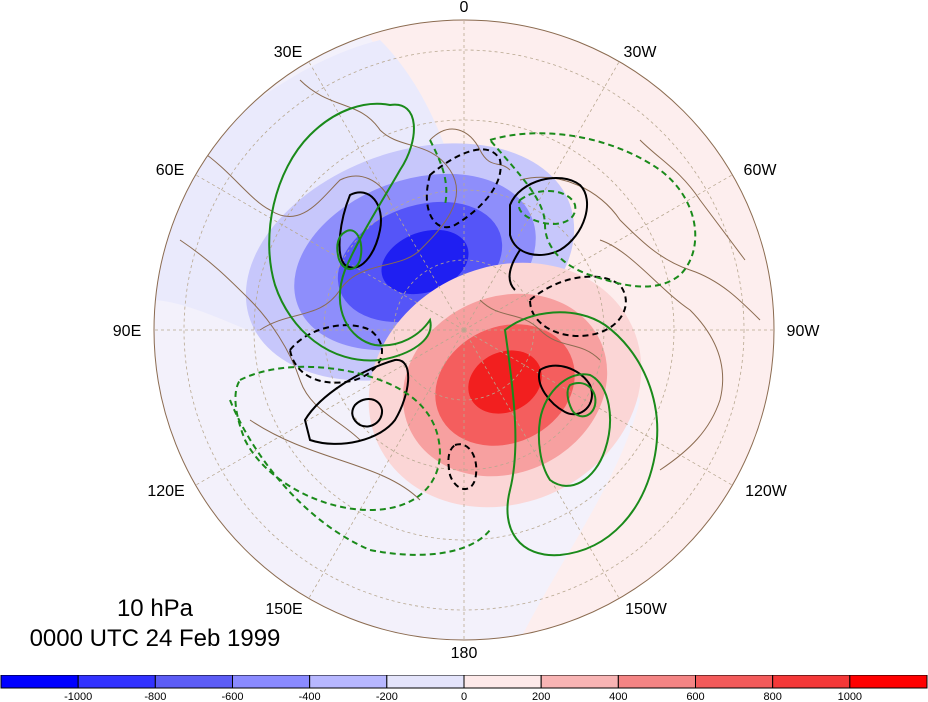 This screenshot has width=928, height=702. What do you see at coordinates (541, 696) in the screenshot?
I see `colorbar-tick-label: 200` at bounding box center [541, 696].